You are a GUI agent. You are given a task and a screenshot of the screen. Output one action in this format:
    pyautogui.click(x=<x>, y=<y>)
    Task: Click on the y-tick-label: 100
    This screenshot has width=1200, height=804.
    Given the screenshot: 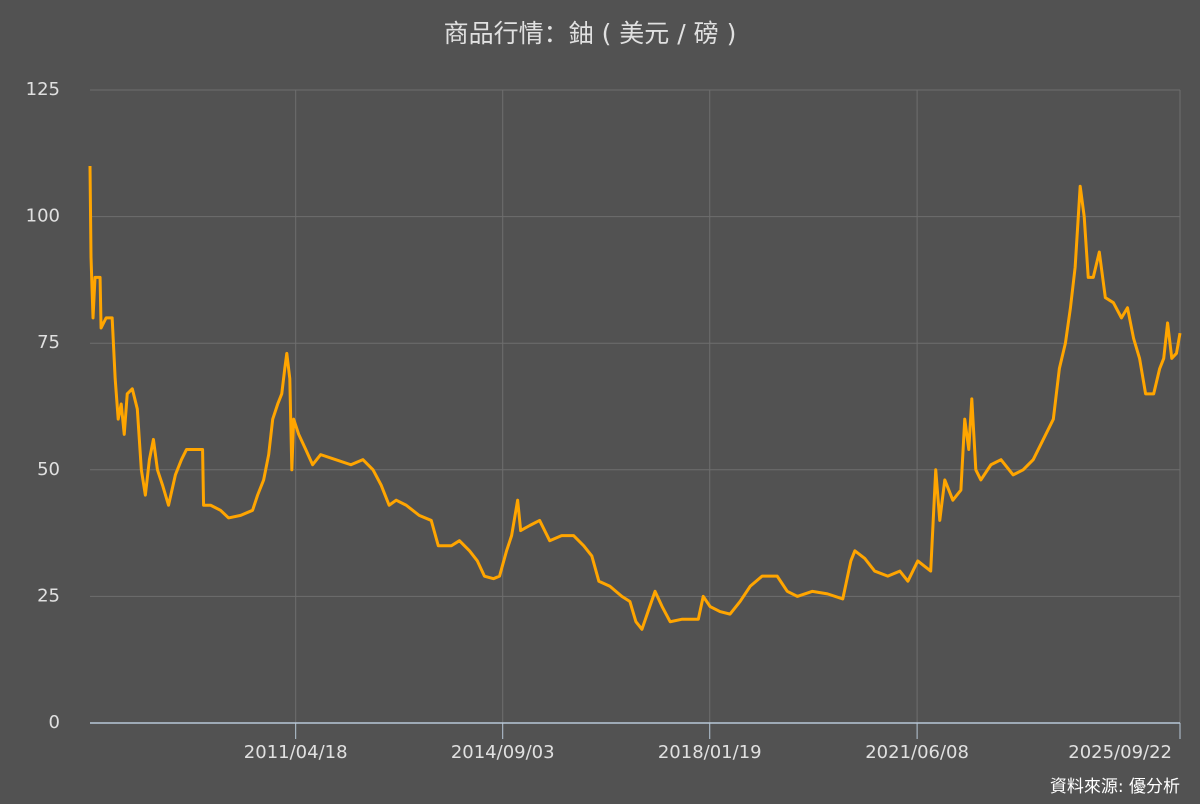 What is the action you would take?
    pyautogui.click(x=43, y=216)
    